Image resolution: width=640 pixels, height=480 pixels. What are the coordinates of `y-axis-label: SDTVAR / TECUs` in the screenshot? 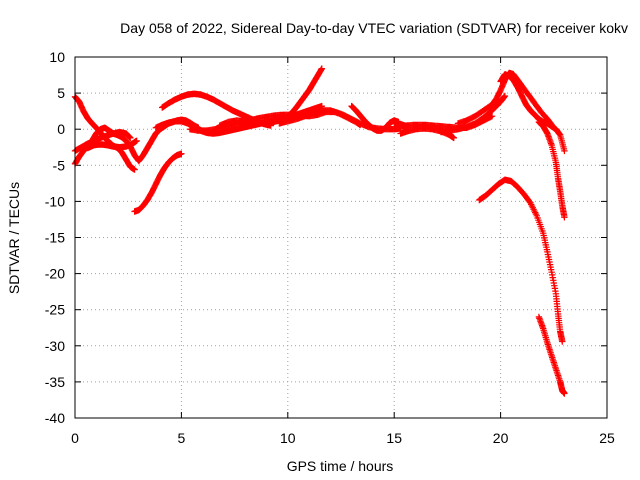 It's located at (14, 238).